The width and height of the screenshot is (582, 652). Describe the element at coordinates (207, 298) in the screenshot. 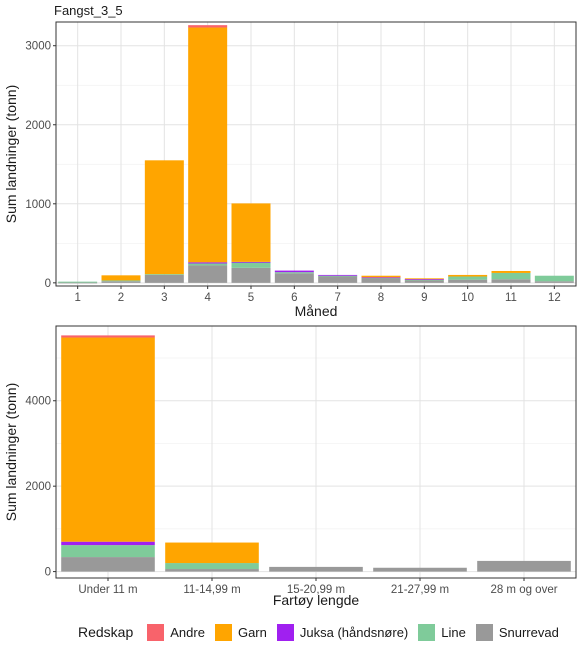

I see `x-tick-label: 4` at that location.